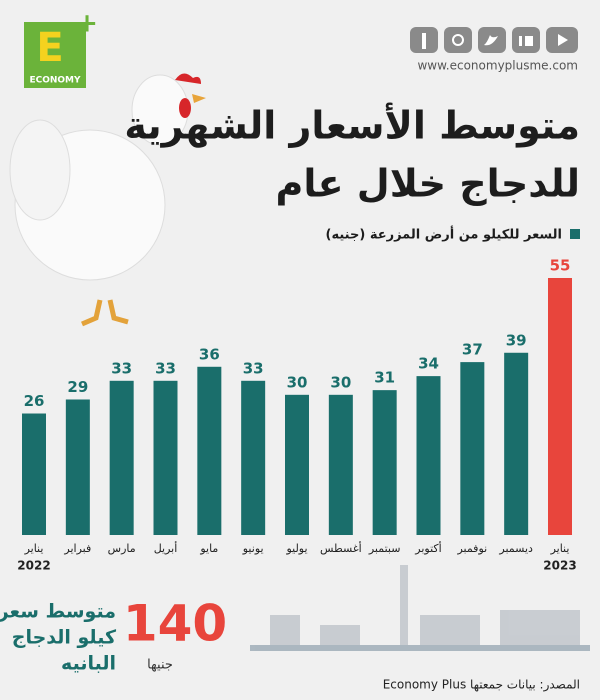 Image resolution: width=600 pixels, height=700 pixels. I want to click on x-tick-year: 2023, so click(559, 566).